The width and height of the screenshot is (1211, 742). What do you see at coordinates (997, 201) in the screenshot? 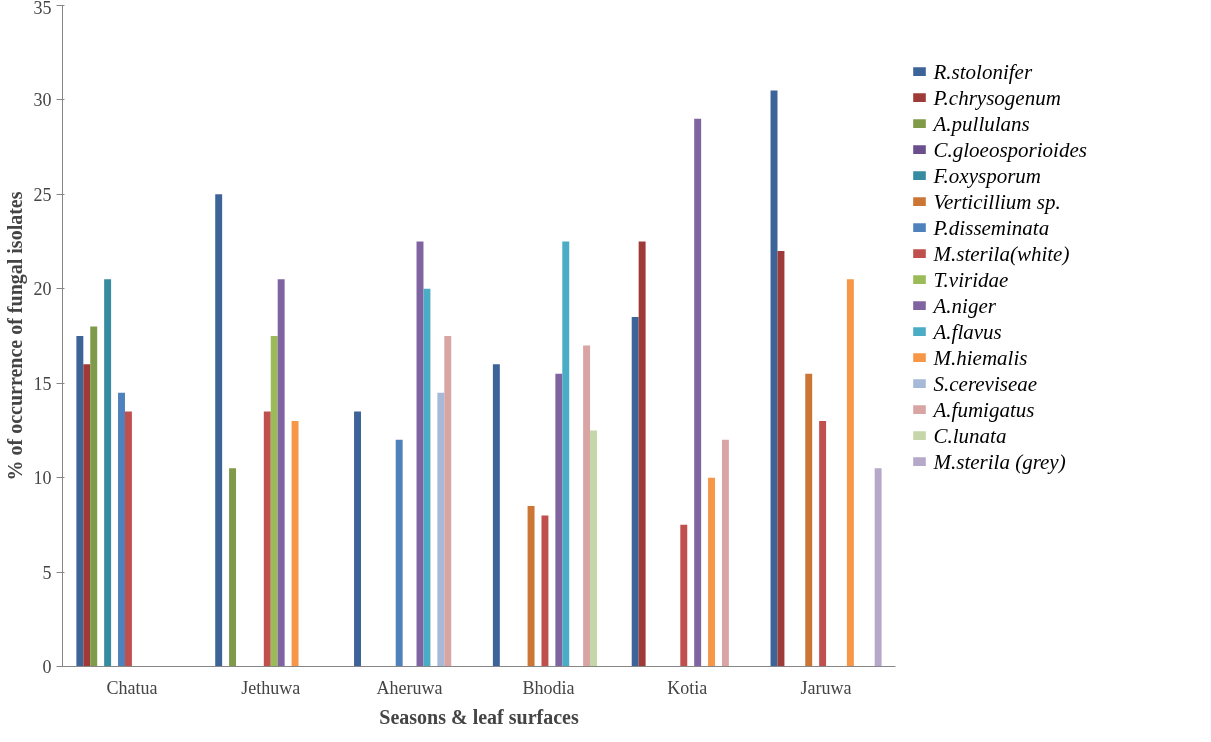
I see `legend-label: Verticillium sp.` at bounding box center [997, 201].